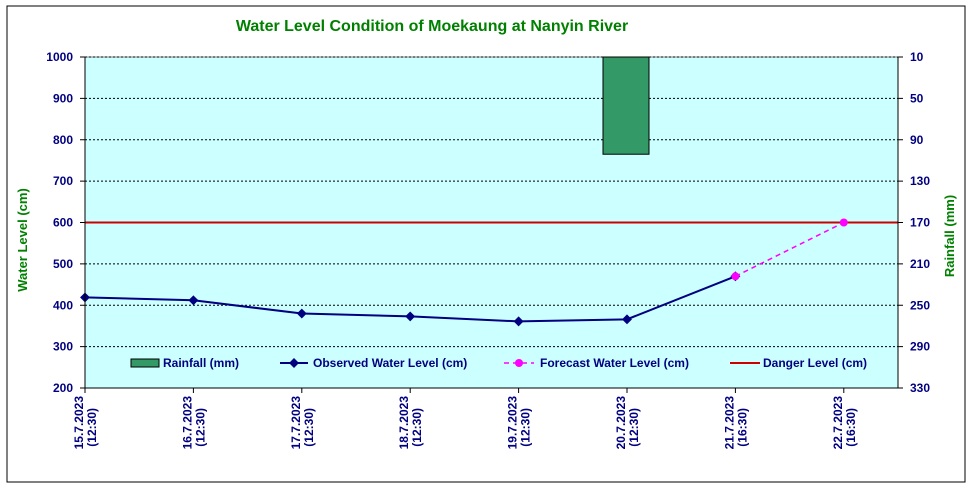 The width and height of the screenshot is (972, 493). Describe the element at coordinates (193, 423) in the screenshot. I see `x-tick-label: 16.7.2023(12:30)` at that location.